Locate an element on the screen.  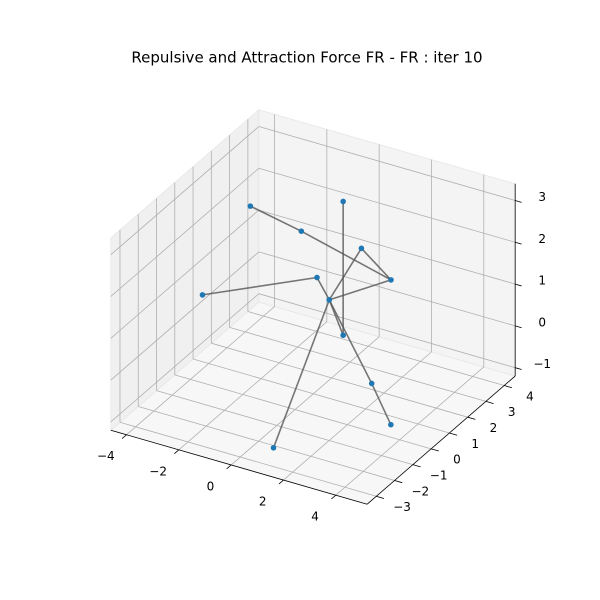
y-tick-label: −1 is located at coordinates (439, 475).